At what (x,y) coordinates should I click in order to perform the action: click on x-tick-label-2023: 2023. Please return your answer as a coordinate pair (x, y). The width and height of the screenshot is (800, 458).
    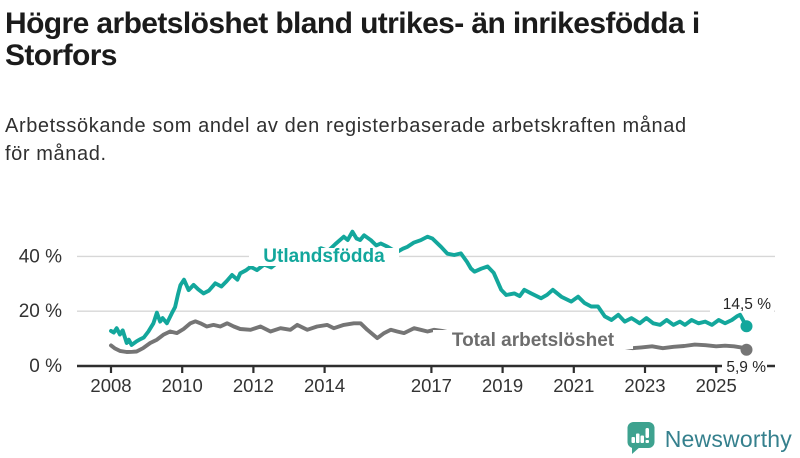
    Looking at the image, I should click on (644, 385).